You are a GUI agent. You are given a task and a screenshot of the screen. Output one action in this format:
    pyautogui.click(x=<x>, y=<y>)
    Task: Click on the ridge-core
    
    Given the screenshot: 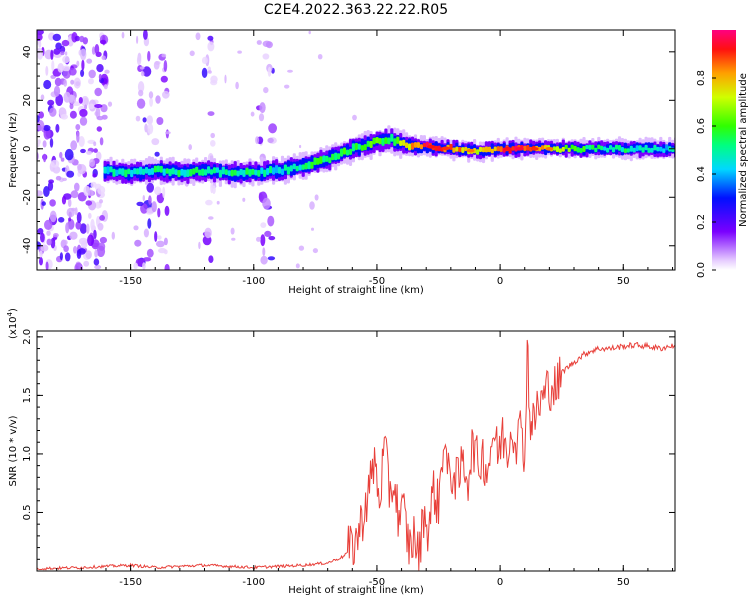 What is the action you would take?
    pyautogui.click(x=470, y=150)
    